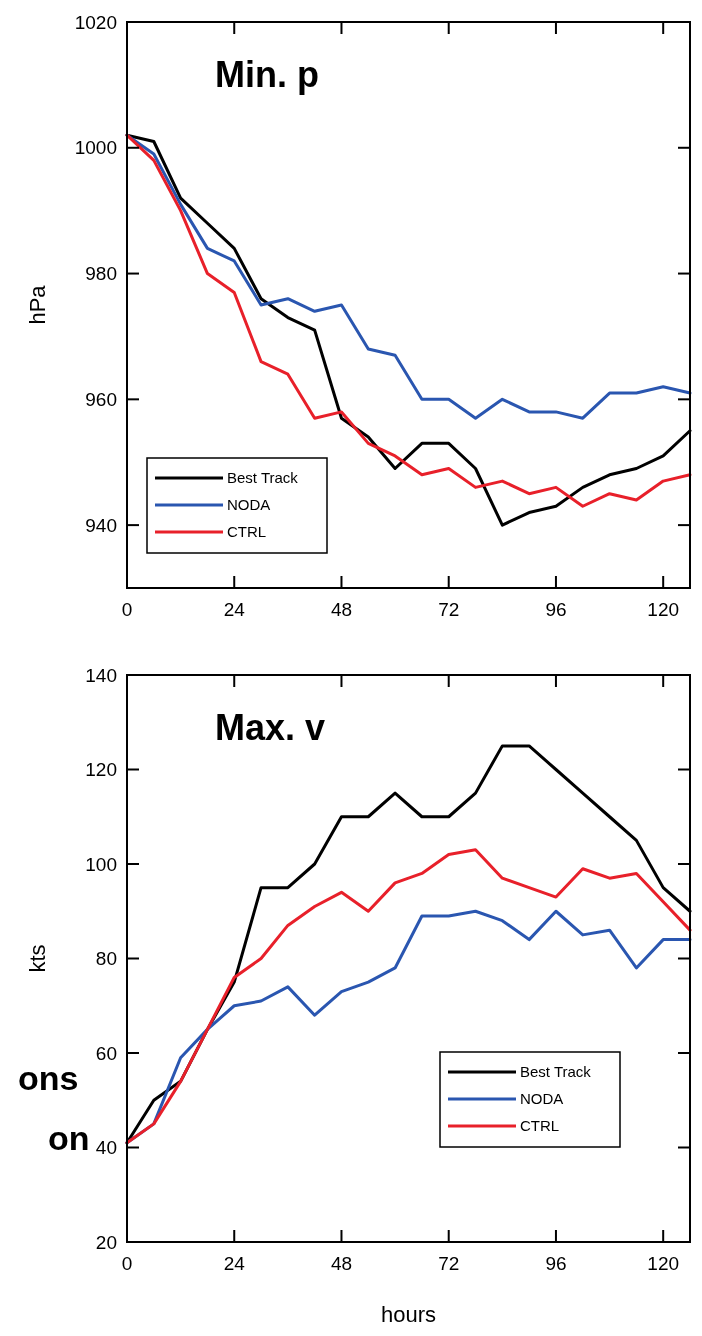 This screenshot has height=1336, width=702. I want to click on y-axis-title: kts, so click(37, 958).